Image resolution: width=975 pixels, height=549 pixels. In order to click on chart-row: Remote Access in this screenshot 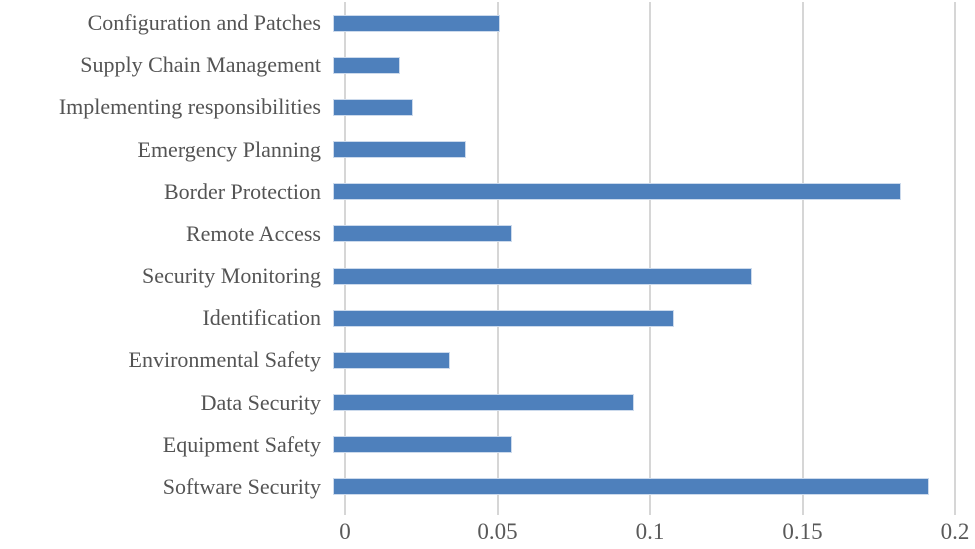, I will do `click(477, 234)`.